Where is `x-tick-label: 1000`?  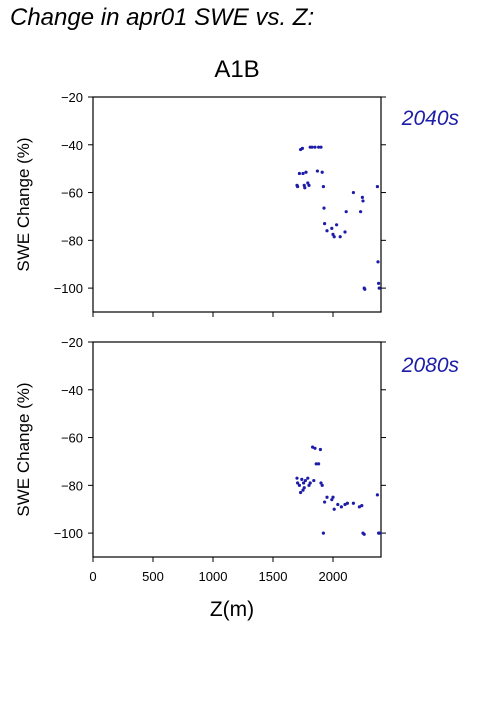
x-tick-label: 1000 is located at coordinates (213, 576).